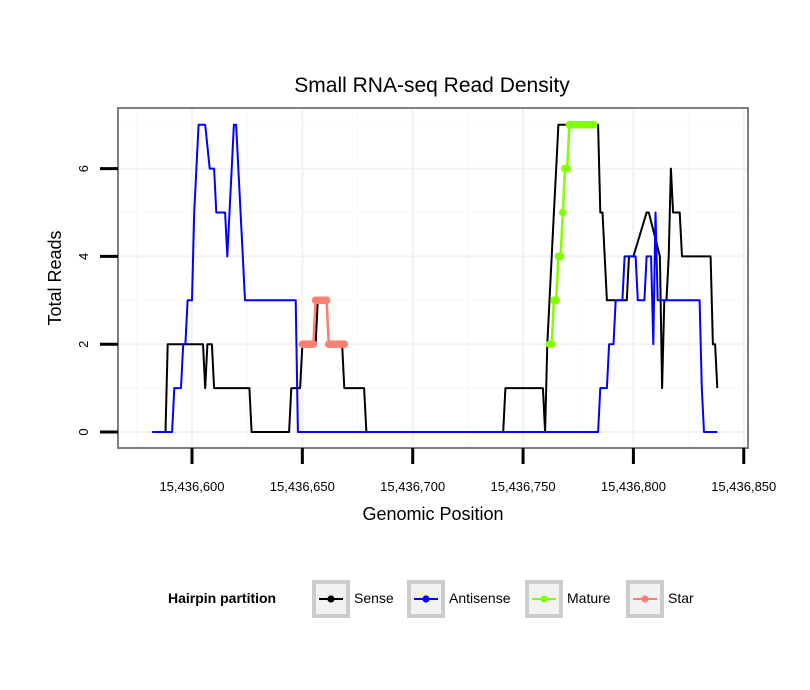 The width and height of the screenshot is (810, 690). I want to click on y-tick-label: 4, so click(83, 256).